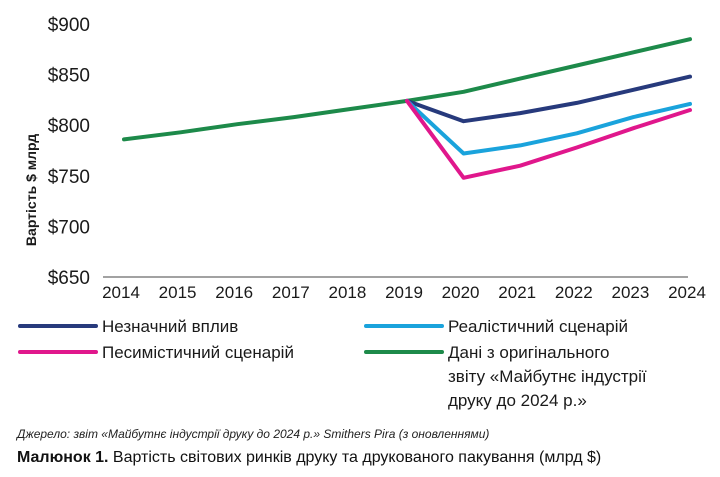 The width and height of the screenshot is (720, 477). Describe the element at coordinates (121, 292) in the screenshot. I see `x-tick-label: 2014` at that location.